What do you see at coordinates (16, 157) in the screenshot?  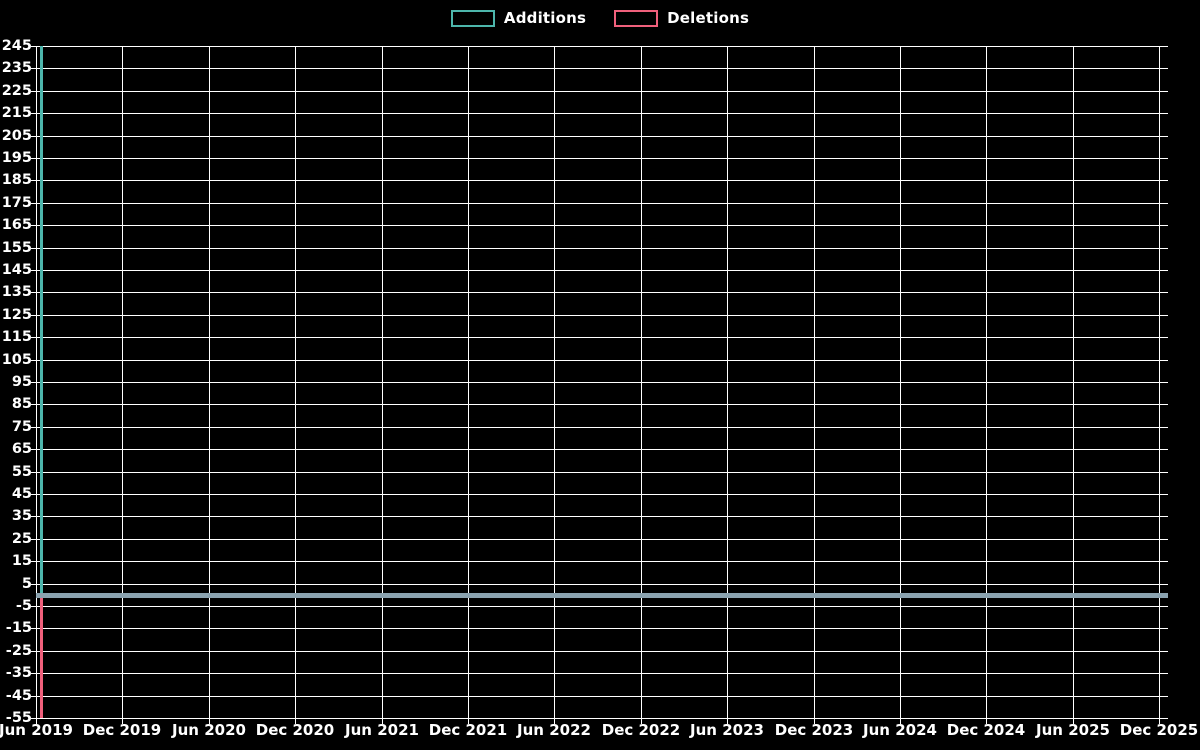 I see `y-tick-label: 195` at bounding box center [16, 157].